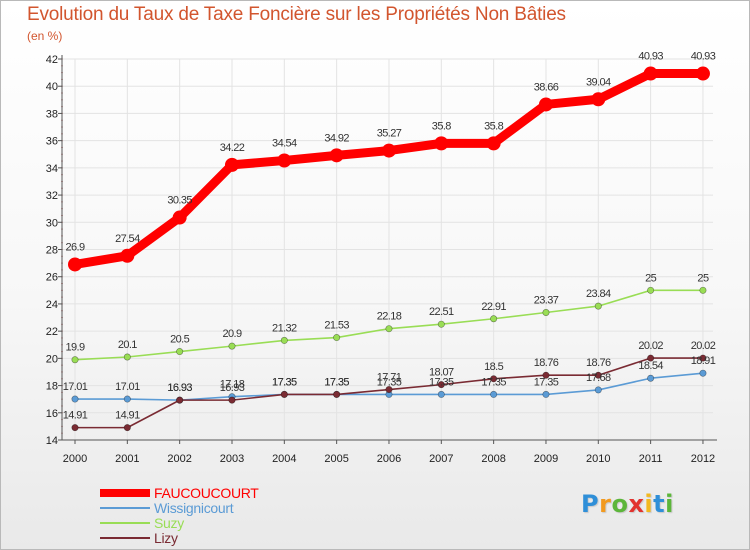 The height and width of the screenshot is (550, 750). I want to click on data-label: 17.68, so click(598, 378).